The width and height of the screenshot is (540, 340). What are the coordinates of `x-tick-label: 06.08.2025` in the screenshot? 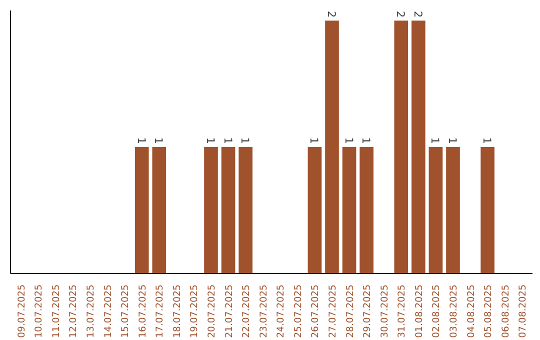 It's located at (506, 311).